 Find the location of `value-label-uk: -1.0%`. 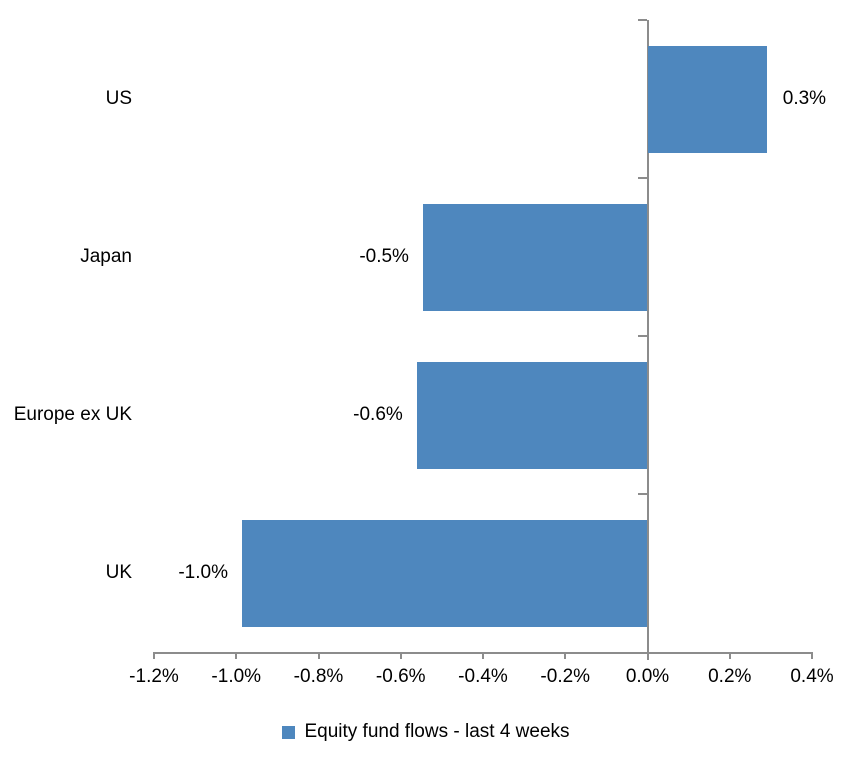

value-label-uk: -1.0% is located at coordinates (203, 572).